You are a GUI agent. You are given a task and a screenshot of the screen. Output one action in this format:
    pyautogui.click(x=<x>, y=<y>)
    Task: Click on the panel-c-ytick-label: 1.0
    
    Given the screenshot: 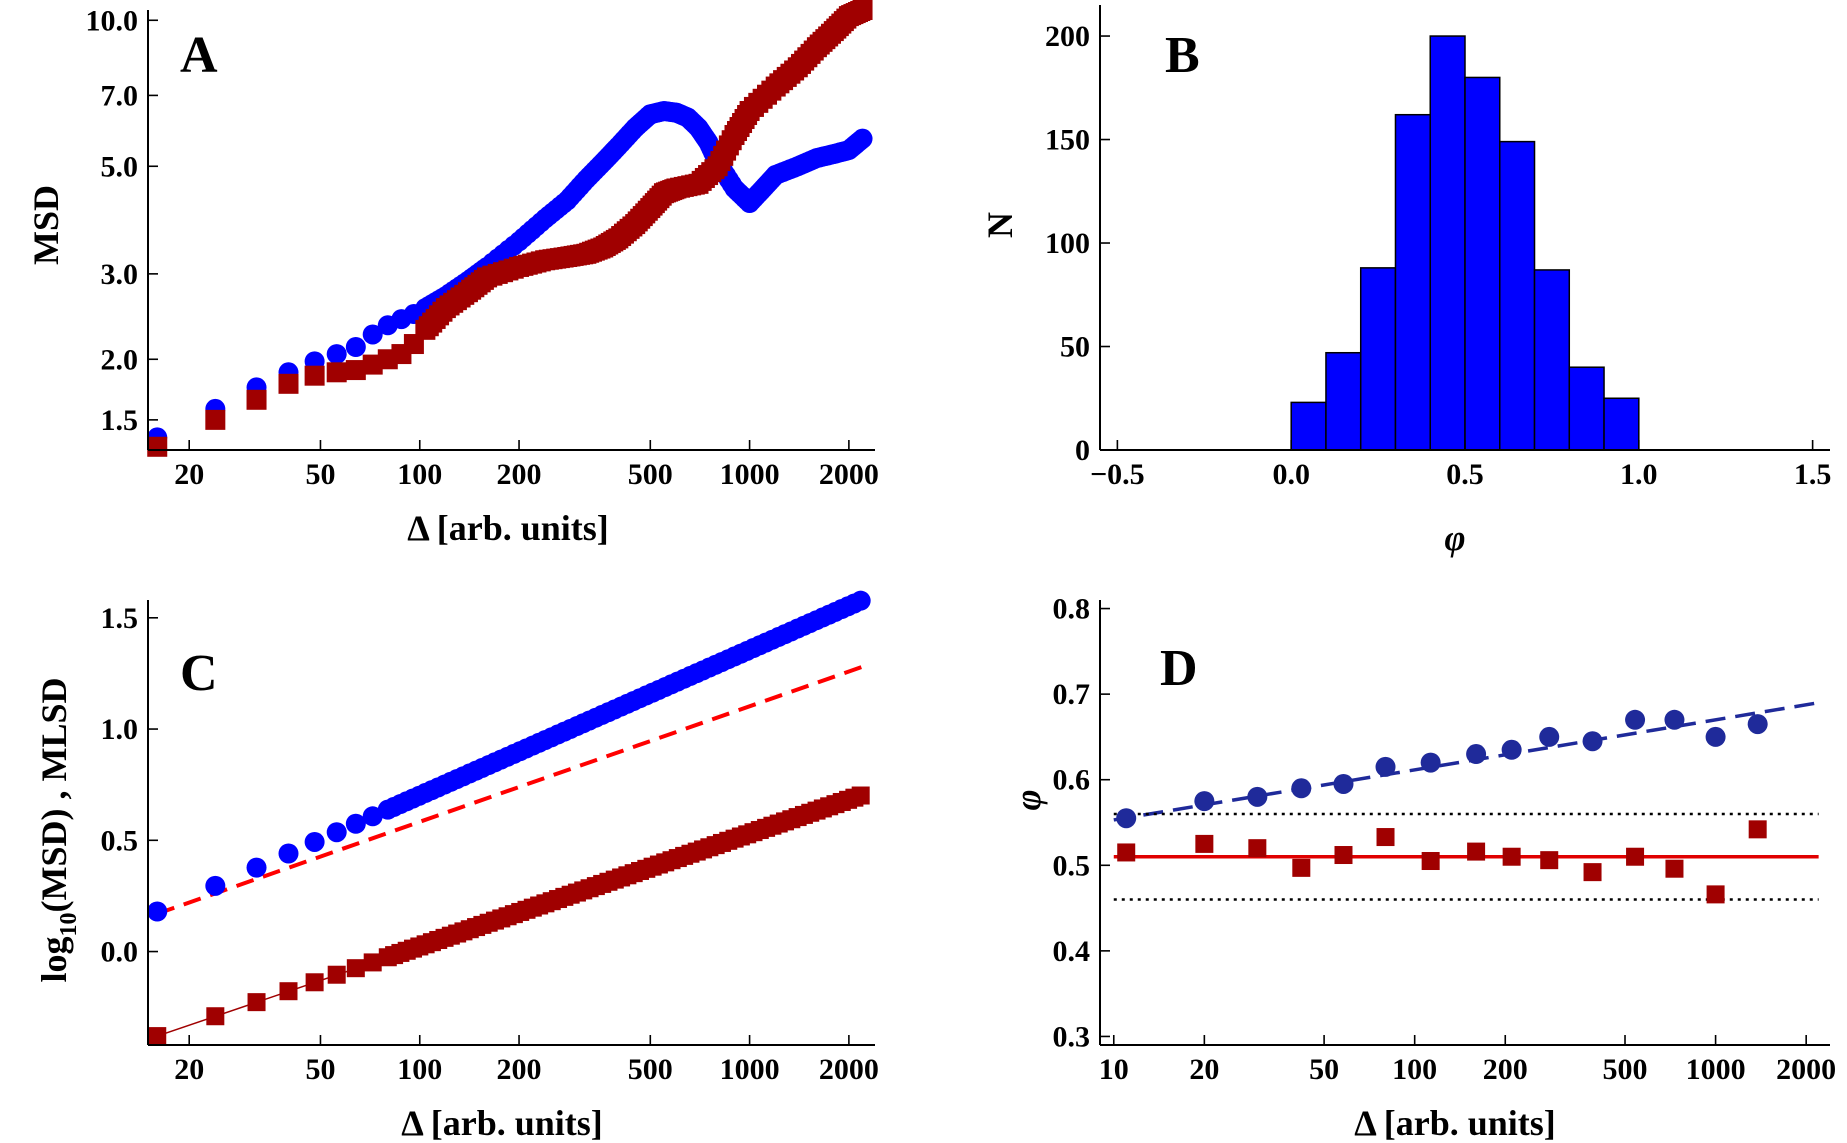 What is the action you would take?
    pyautogui.click(x=120, y=729)
    